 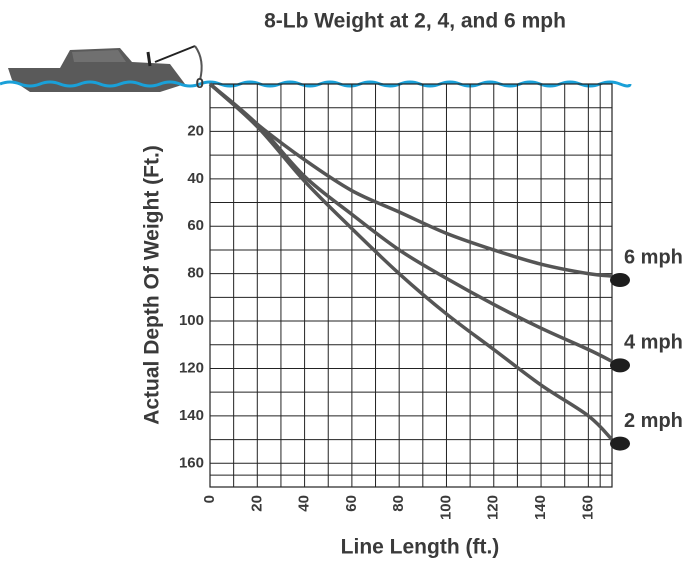 What do you see at coordinates (653, 421) in the screenshot?
I see `series-label: 2 mph` at bounding box center [653, 421].